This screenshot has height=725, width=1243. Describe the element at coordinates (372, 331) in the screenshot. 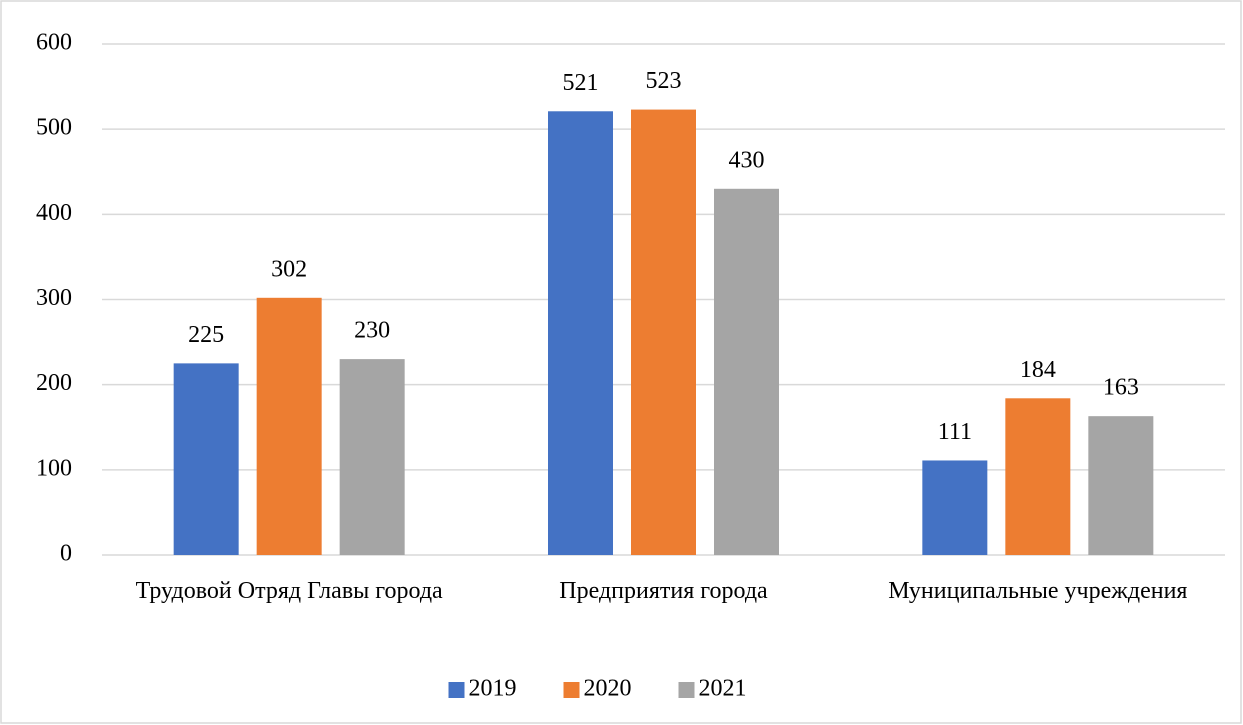

I see `data-label: 230` at that location.